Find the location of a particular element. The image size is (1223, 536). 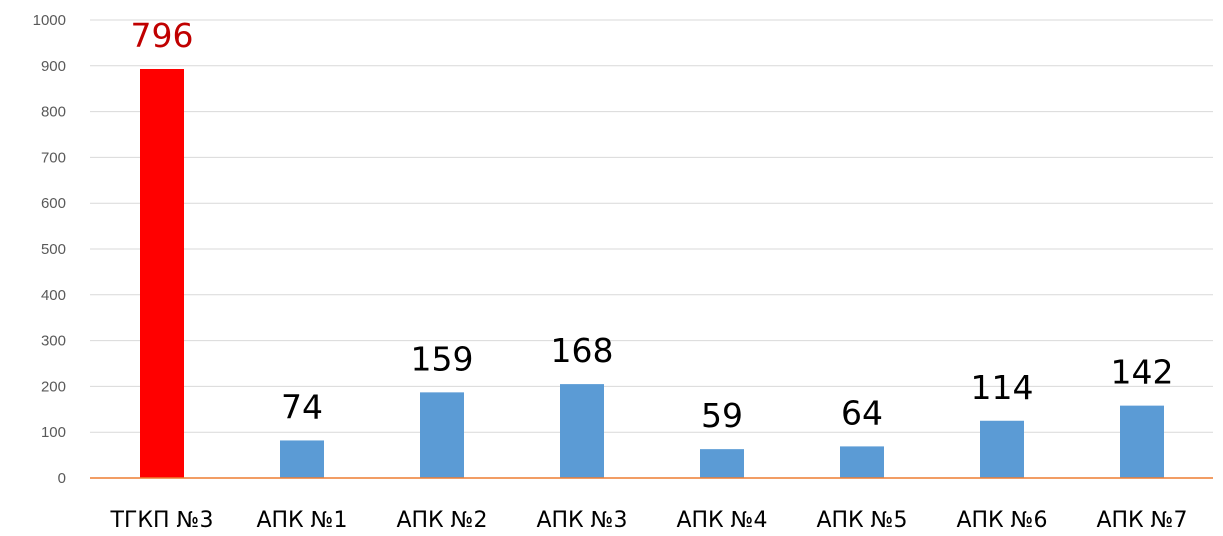

data-label: 168 is located at coordinates (582, 350).